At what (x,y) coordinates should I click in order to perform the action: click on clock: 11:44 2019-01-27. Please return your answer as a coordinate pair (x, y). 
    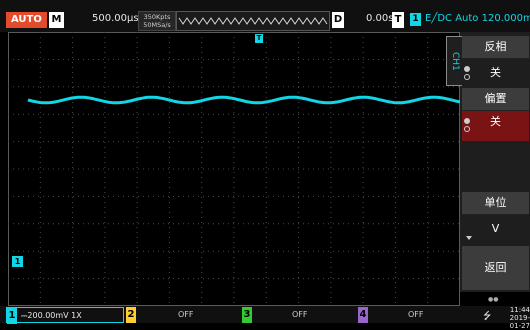
    Looking at the image, I should click on (515, 318).